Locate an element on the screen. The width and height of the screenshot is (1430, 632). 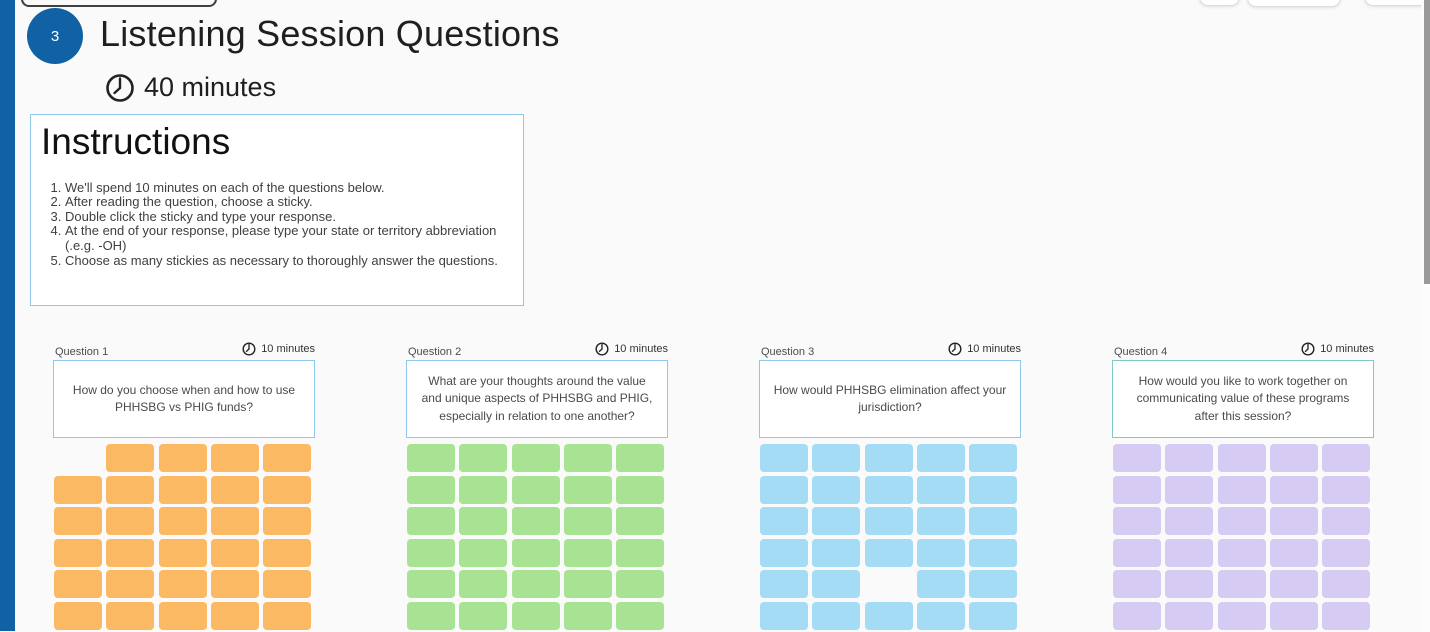
vertical-scrollbar-thumb is located at coordinates (1427, 142).